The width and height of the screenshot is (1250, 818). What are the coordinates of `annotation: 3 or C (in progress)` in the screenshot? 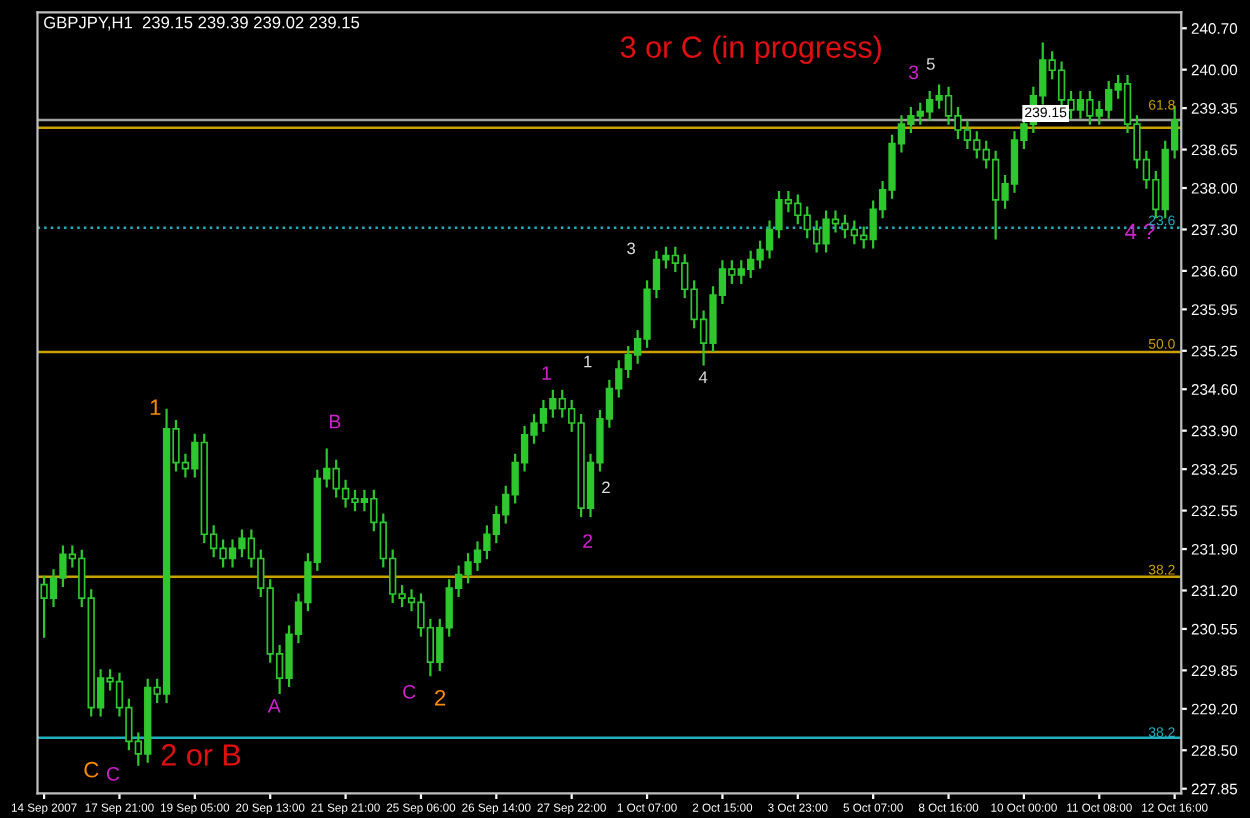 It's located at (750, 50).